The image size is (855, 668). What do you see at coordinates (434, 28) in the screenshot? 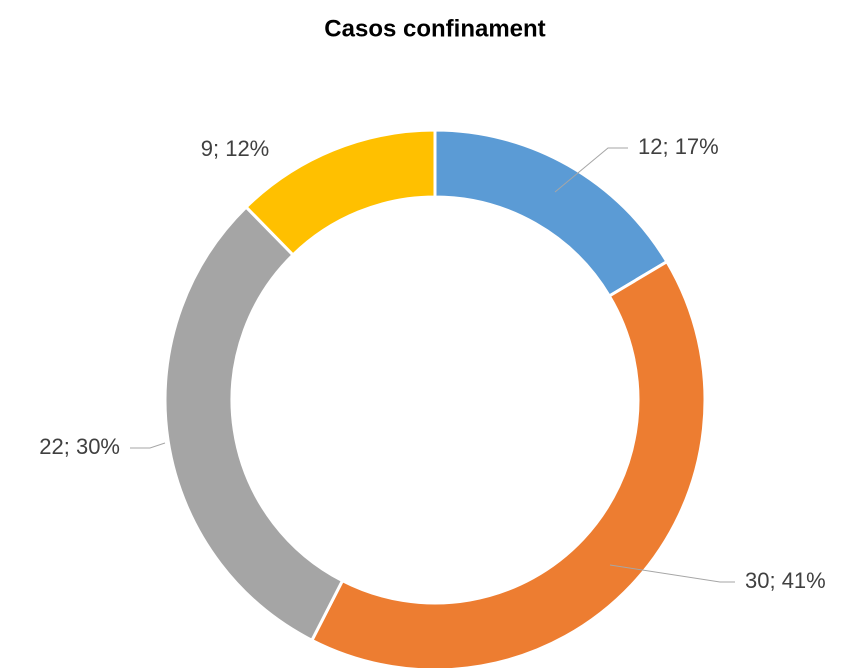
I see `chart-title: Casos confinament` at bounding box center [434, 28].